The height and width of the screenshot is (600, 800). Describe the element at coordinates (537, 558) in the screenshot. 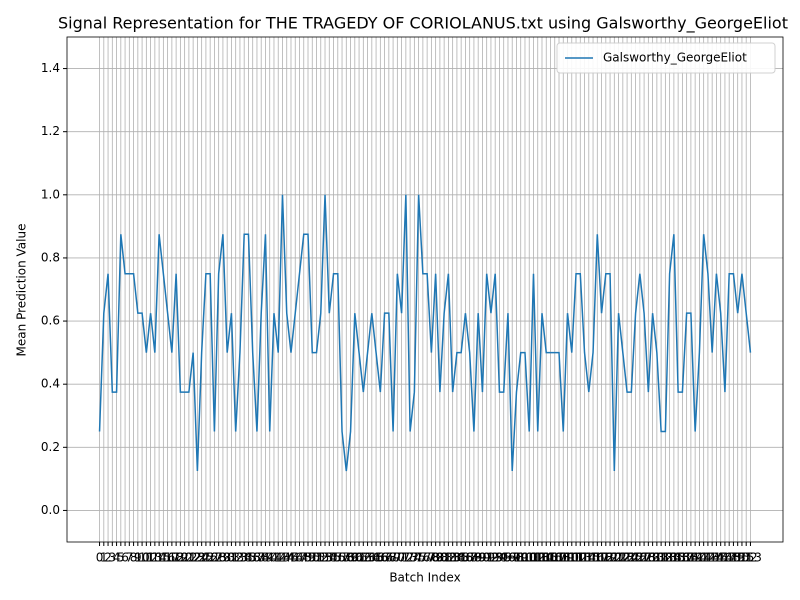

I see `x-tick-label: 103` at that location.